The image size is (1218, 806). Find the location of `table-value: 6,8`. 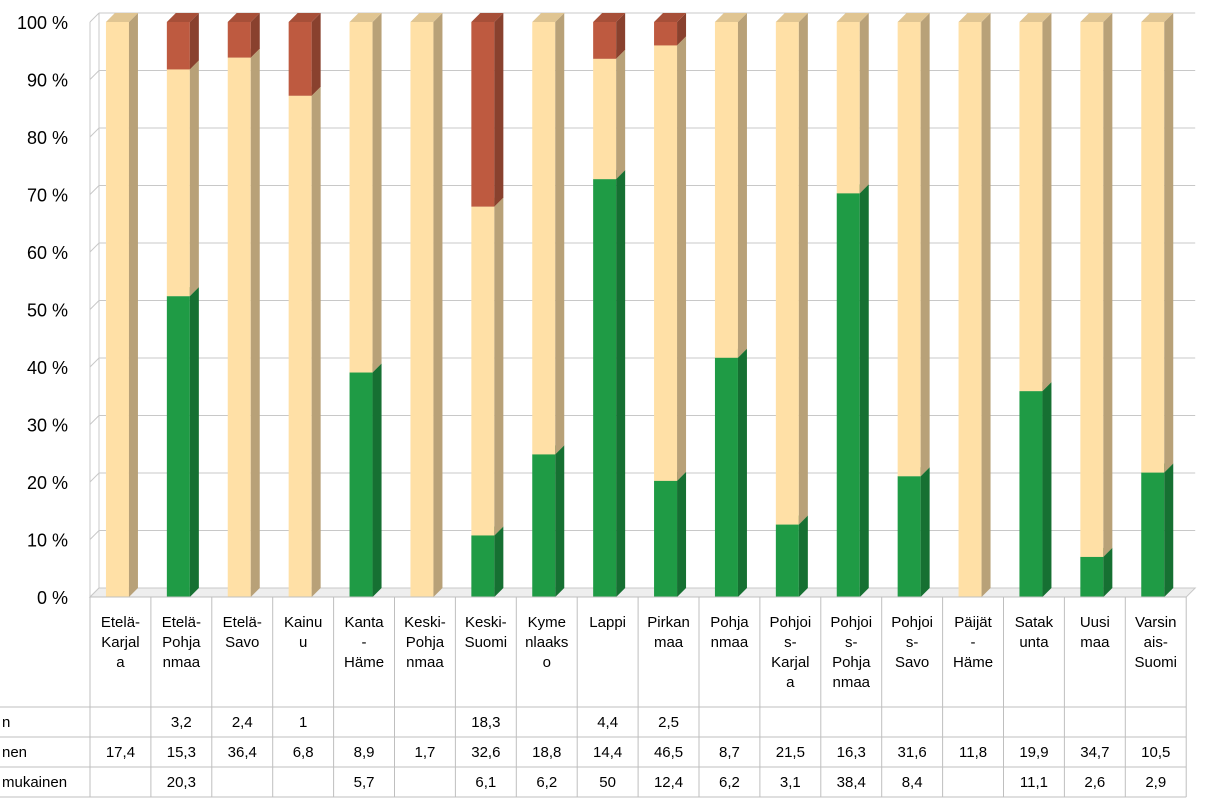

table-value: 6,8 is located at coordinates (303, 752).